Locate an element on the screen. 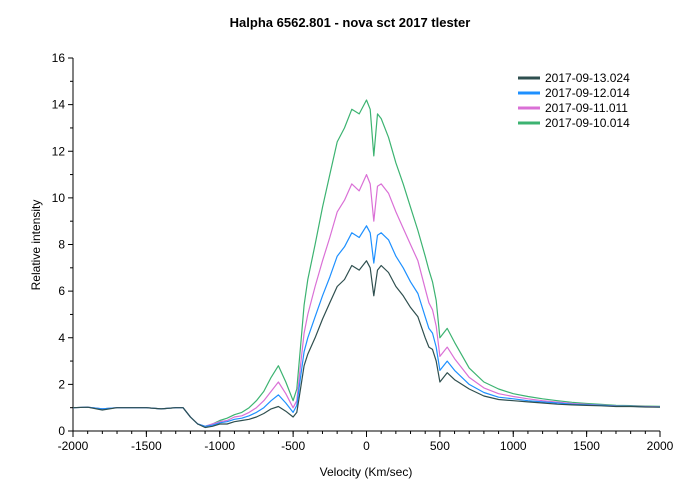  x-tick-label: -500 is located at coordinates (293, 446).